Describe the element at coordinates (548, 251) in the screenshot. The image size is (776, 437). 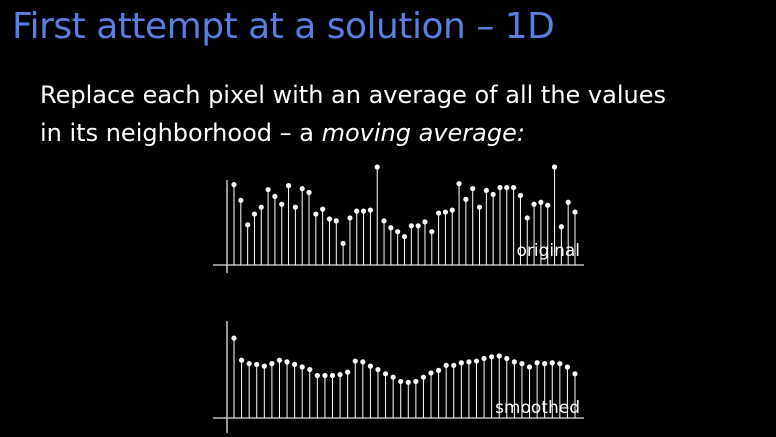
I see `plot-label: original` at that location.